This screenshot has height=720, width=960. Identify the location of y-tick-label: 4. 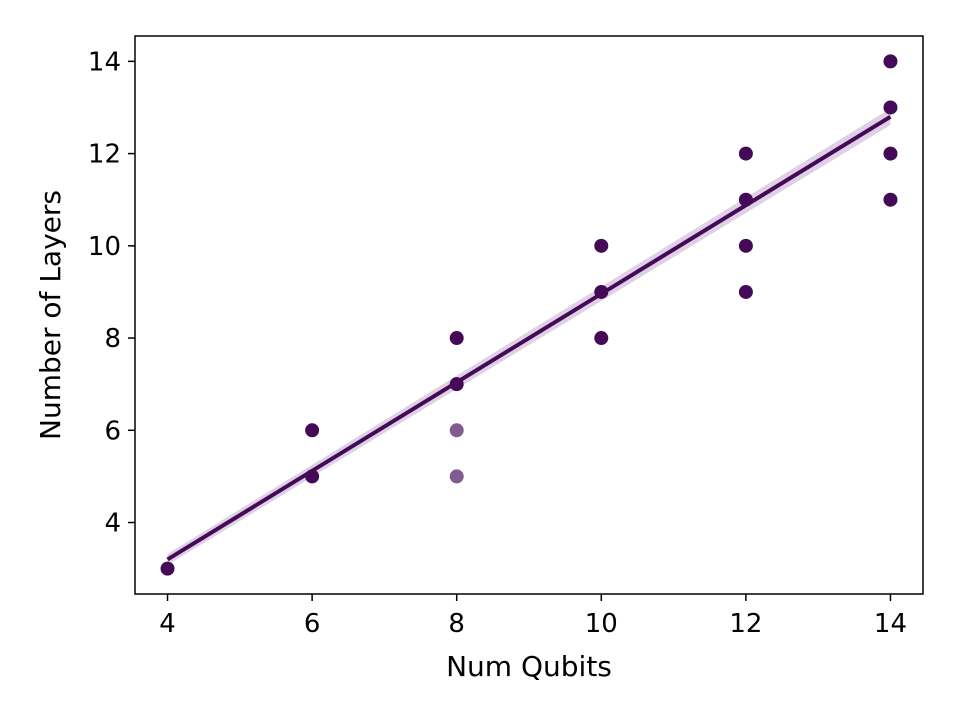
(112, 524).